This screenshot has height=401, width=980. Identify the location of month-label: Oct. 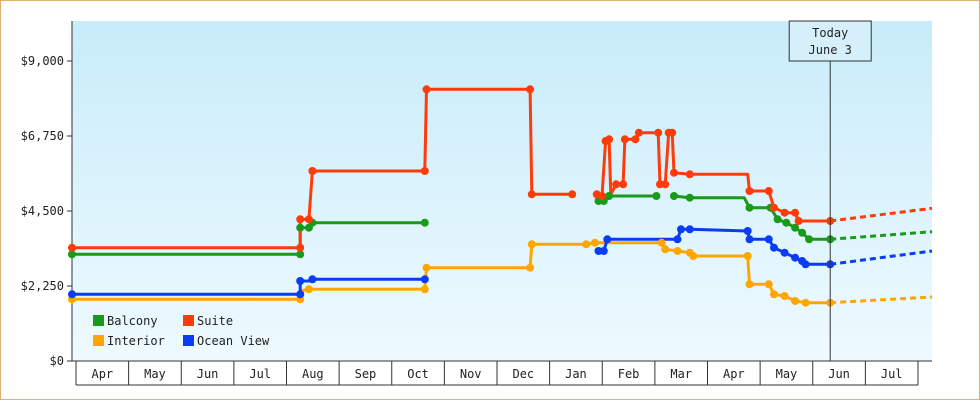
(418, 374).